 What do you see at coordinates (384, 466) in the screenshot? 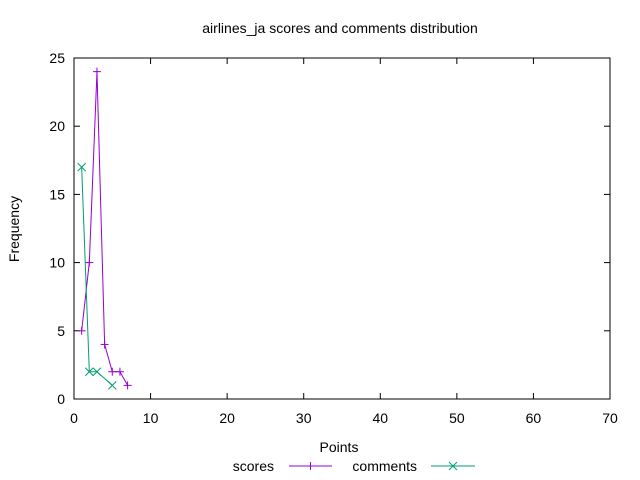
I see `legend-label: comments` at bounding box center [384, 466].